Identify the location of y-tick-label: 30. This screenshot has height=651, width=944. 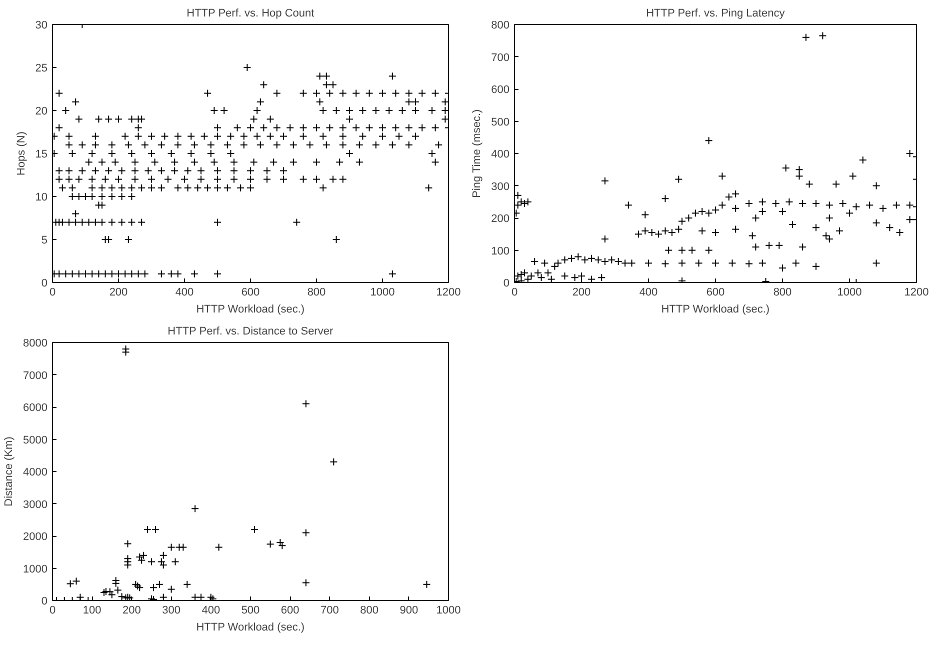
(41, 26).